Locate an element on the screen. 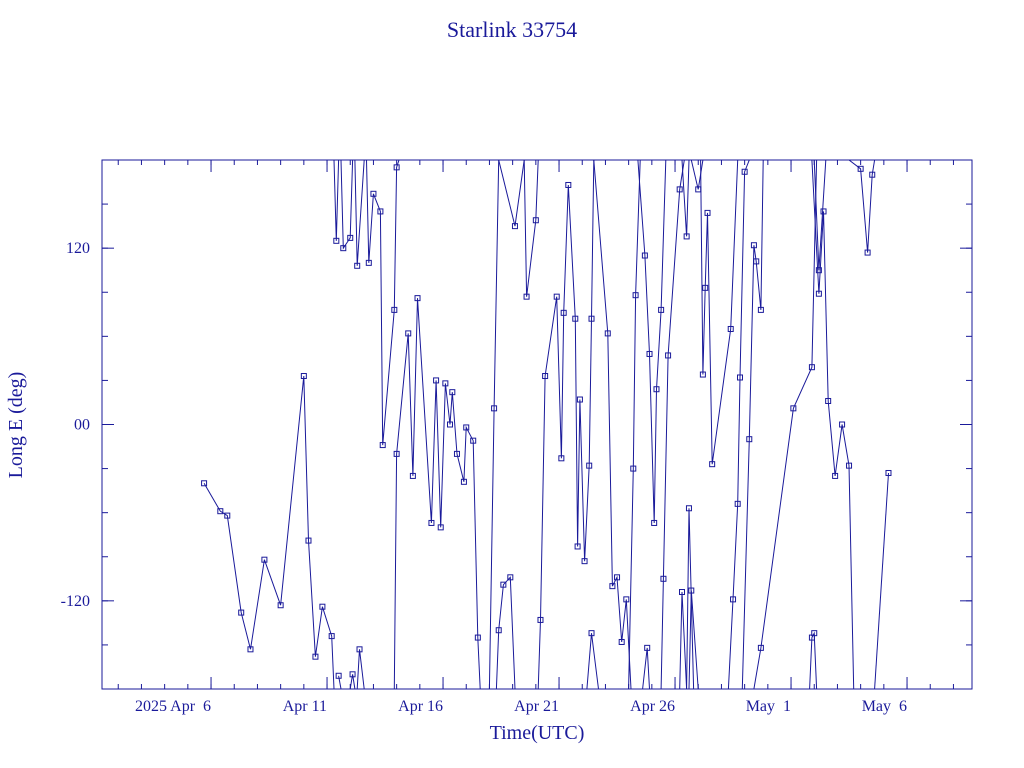 Image resolution: width=1024 pixels, height=768 pixels. y-tick-label: 00 is located at coordinates (82, 425).